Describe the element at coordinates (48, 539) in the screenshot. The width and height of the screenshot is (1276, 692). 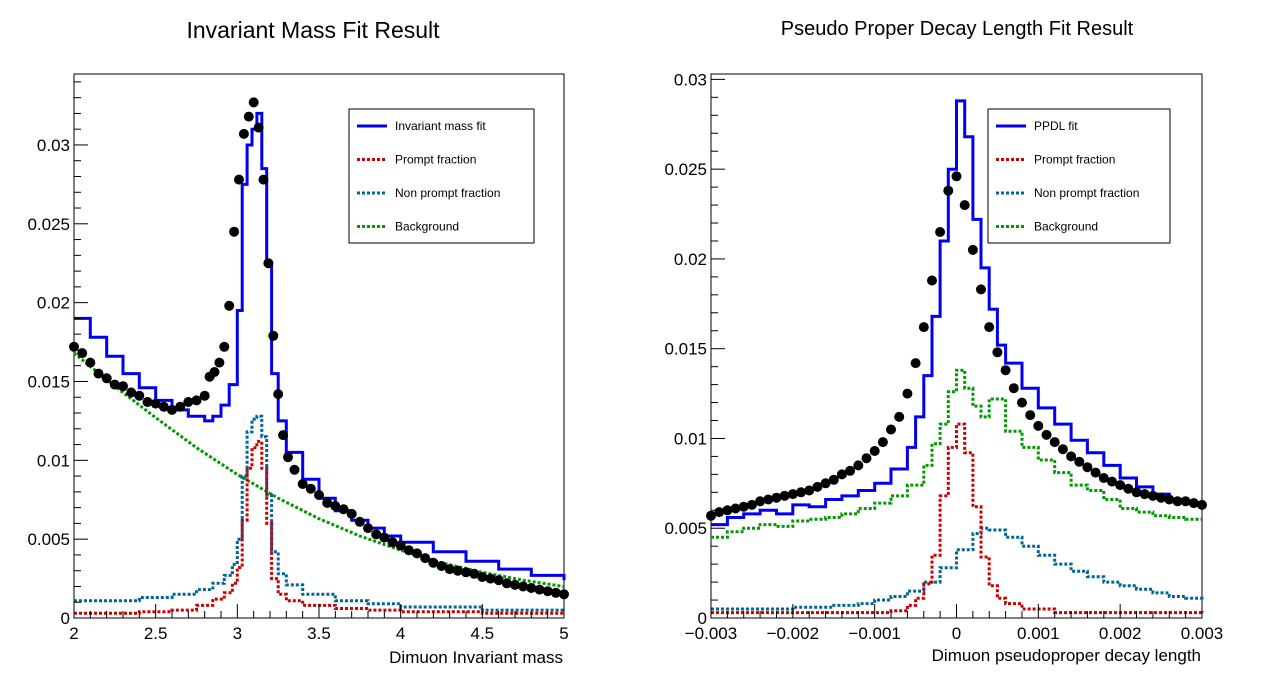
I see `y-tick-label: 0.005` at that location.